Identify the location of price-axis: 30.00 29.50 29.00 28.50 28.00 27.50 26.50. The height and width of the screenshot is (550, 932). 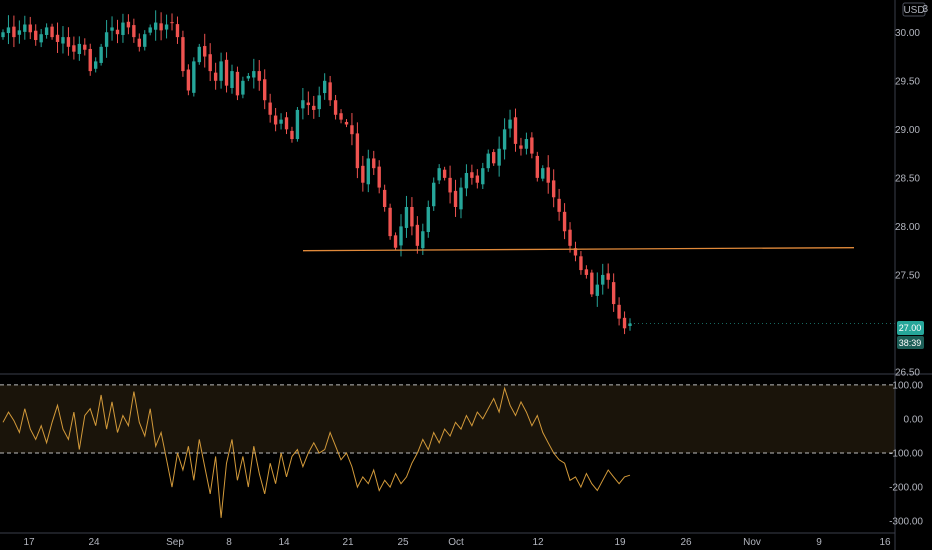
(907, 203).